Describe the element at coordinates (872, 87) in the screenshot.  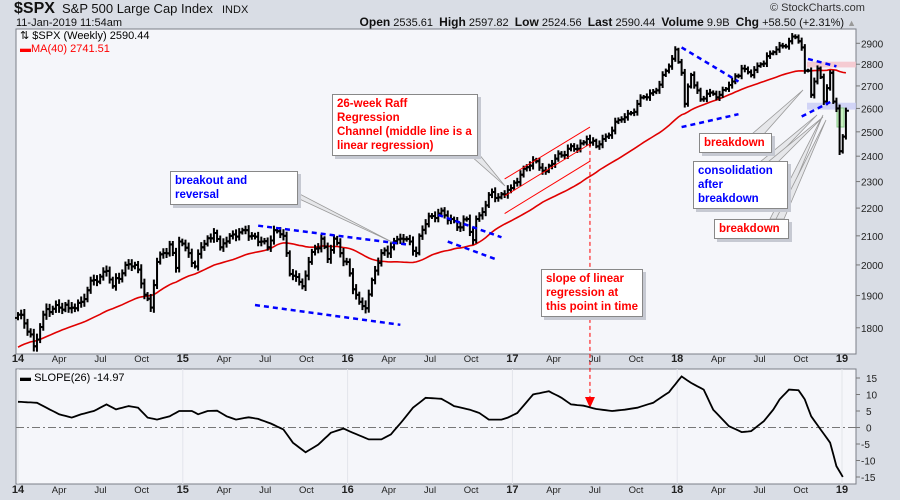
I see `y-tick-label: 2700` at that location.